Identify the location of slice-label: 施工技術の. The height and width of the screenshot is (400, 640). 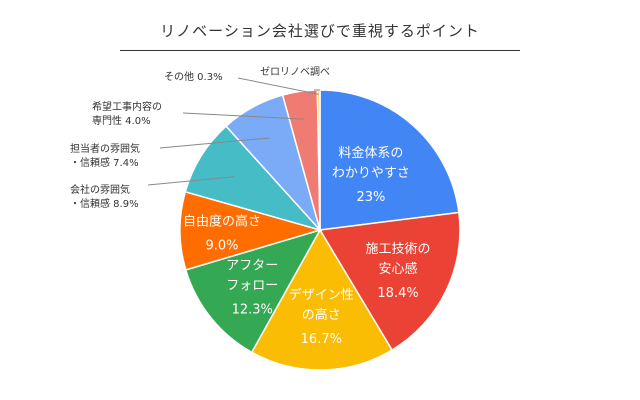
(398, 249).